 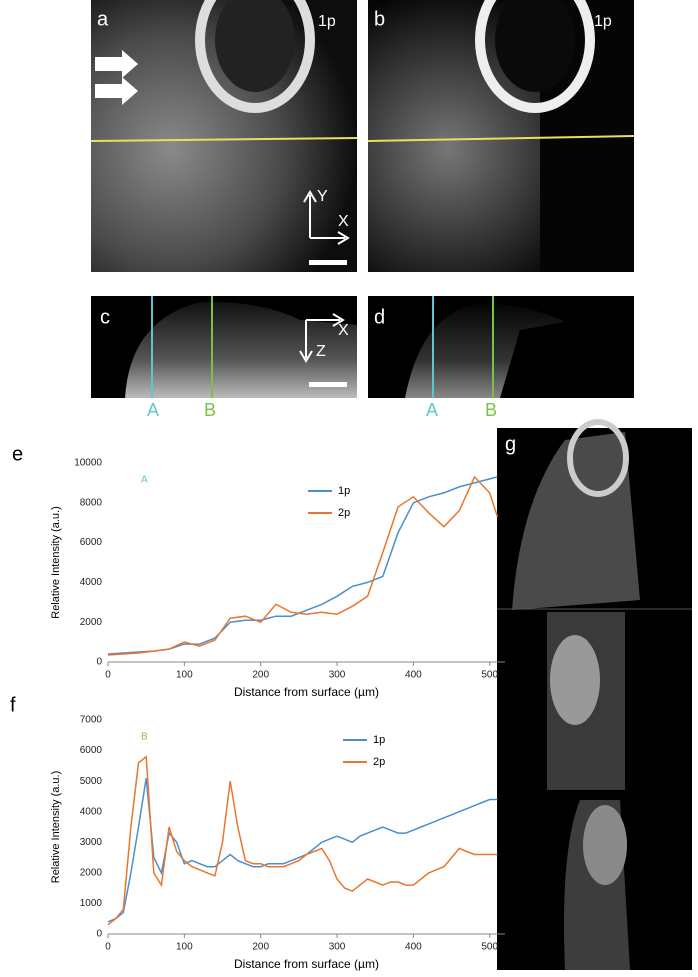 I want to click on panel-c: c X Z A B, so click(x=224, y=358).